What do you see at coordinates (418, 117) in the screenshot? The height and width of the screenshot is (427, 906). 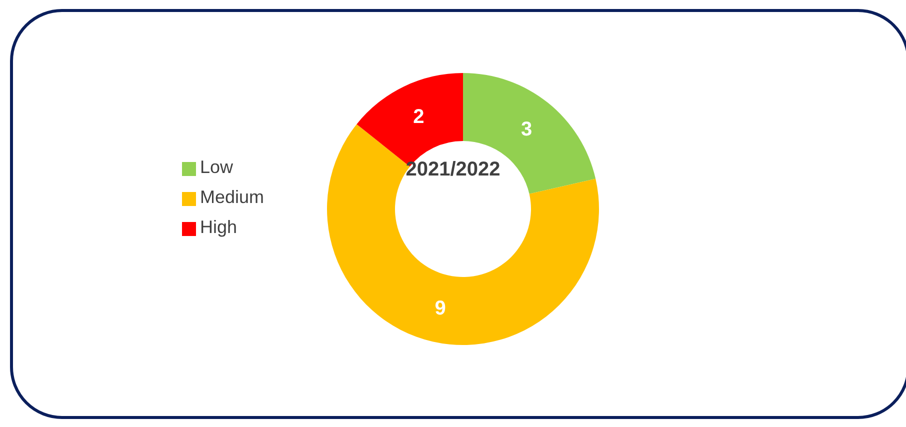 I see `data-label: 2` at bounding box center [418, 117].